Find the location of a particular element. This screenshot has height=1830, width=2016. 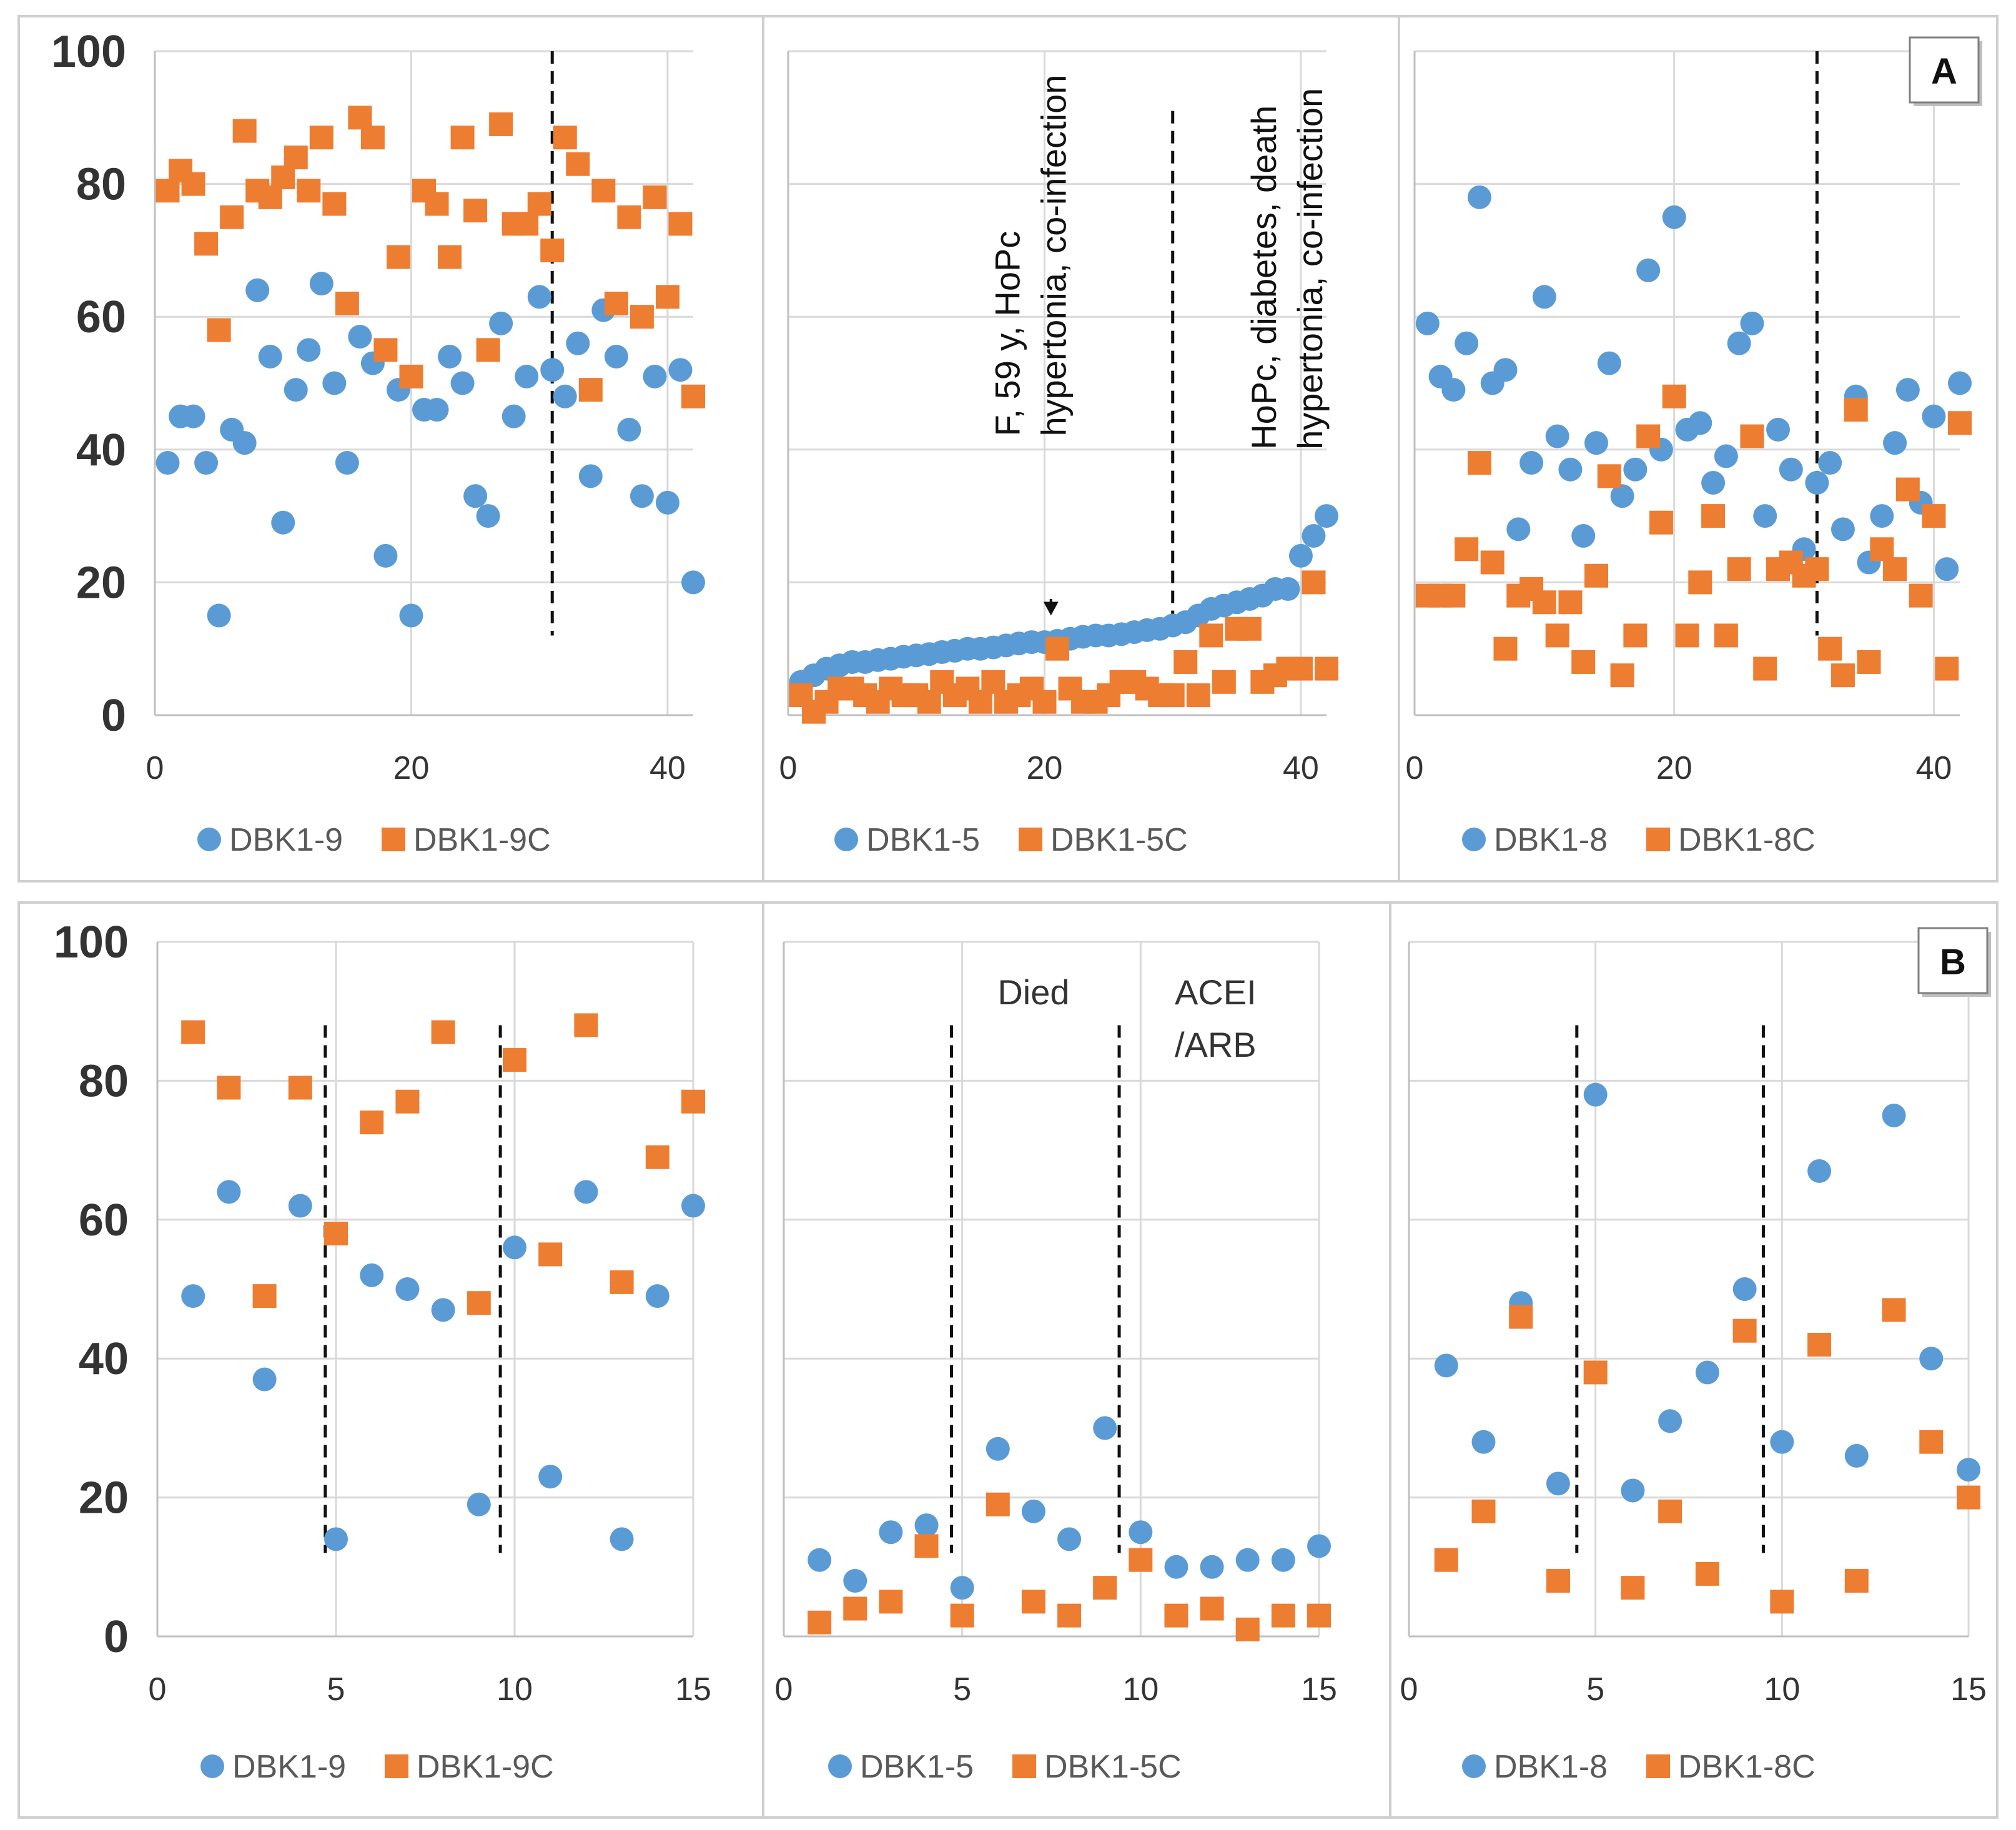

chart-panel-b2: 0 5 10 15 Died ACEI/ARB DBK1-5 DBK1-5C is located at coordinates (1056, 1363).